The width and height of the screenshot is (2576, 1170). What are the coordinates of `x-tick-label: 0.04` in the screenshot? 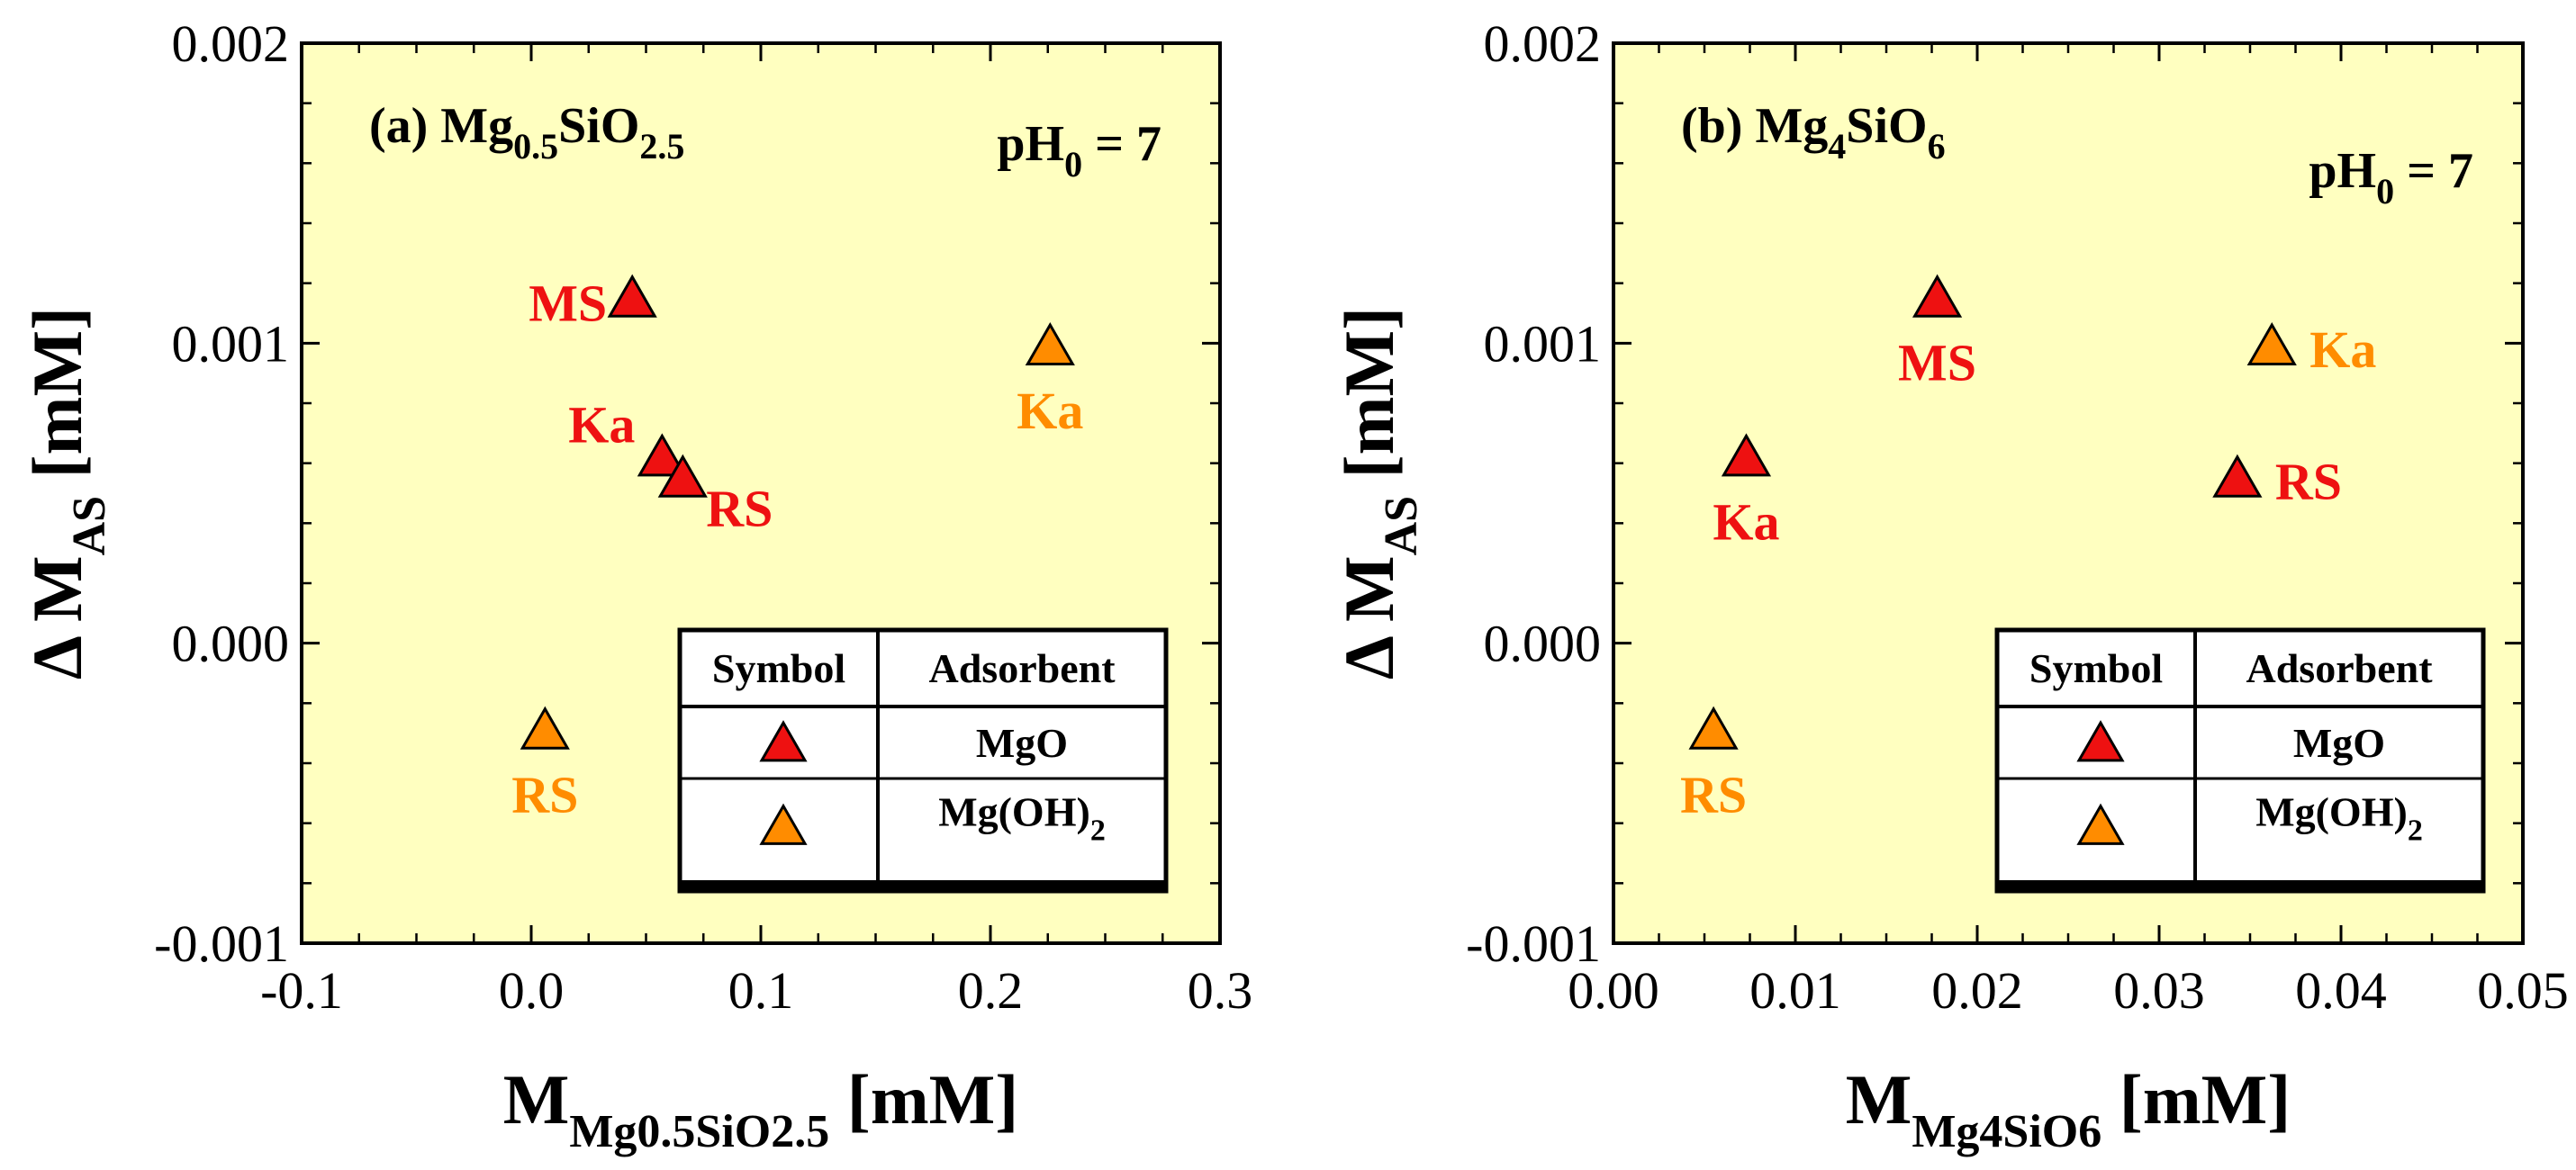 It's located at (2341, 991).